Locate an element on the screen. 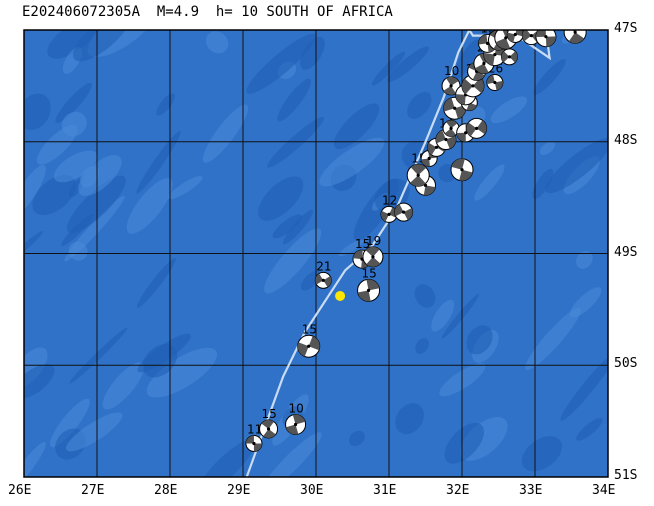  event-epicenter is located at coordinates (340, 295).